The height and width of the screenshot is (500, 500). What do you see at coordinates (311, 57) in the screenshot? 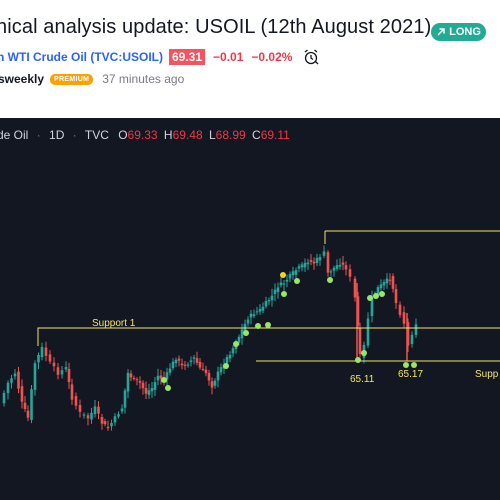
I see `alarm-clock-icon` at bounding box center [311, 57].